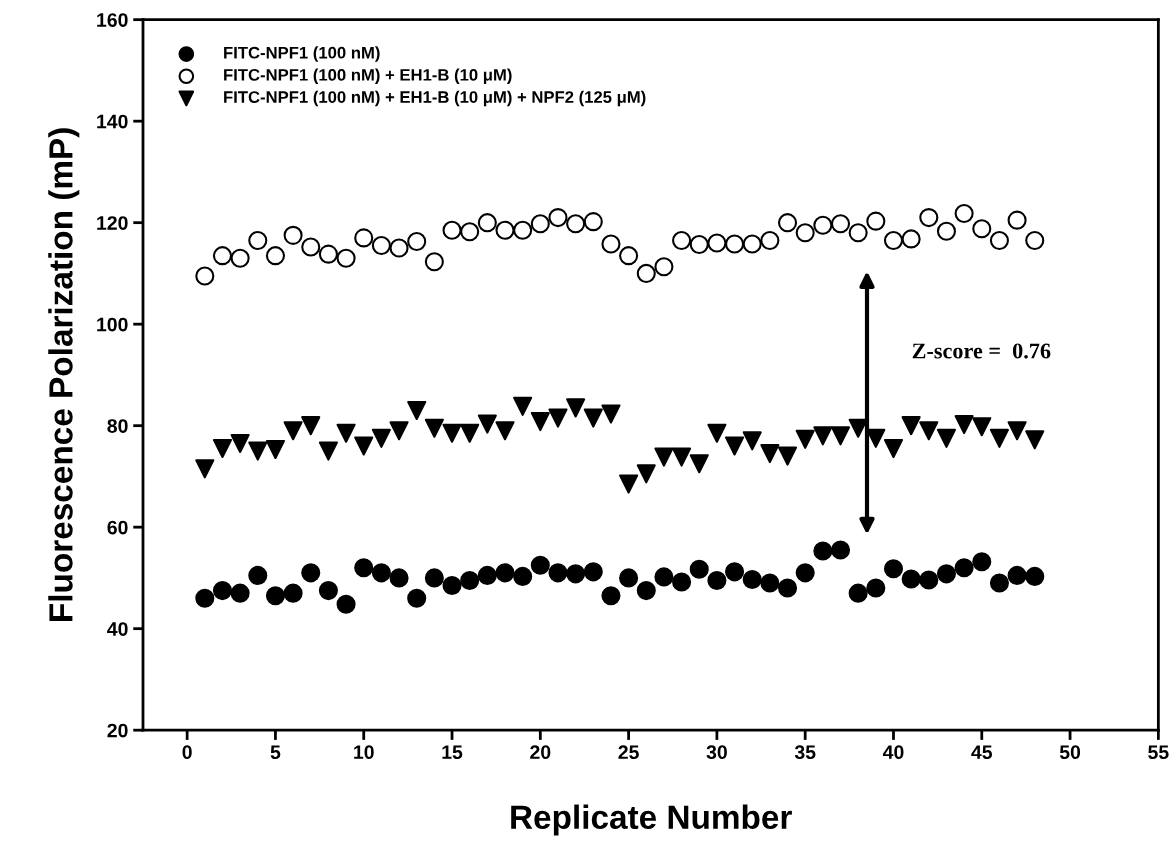  Describe the element at coordinates (64, 374) in the screenshot. I see `y-axis-title: Fluorescence Polarization (mP)` at that location.